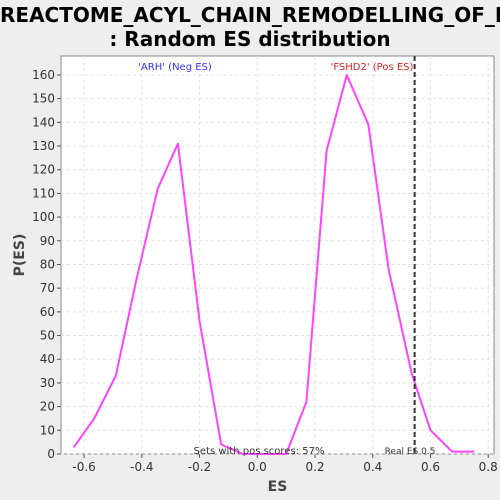 This screenshot has width=500, height=500. I want to click on sets-pos-scores-label: Sets with pos scores: 57%, so click(259, 451).